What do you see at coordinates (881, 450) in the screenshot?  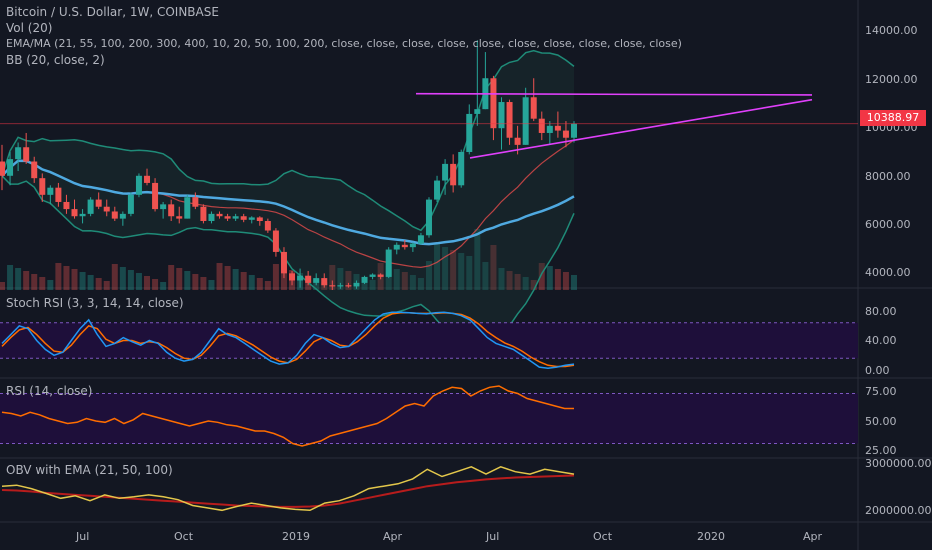 I see `rsi-tick: 25.00` at bounding box center [881, 450].